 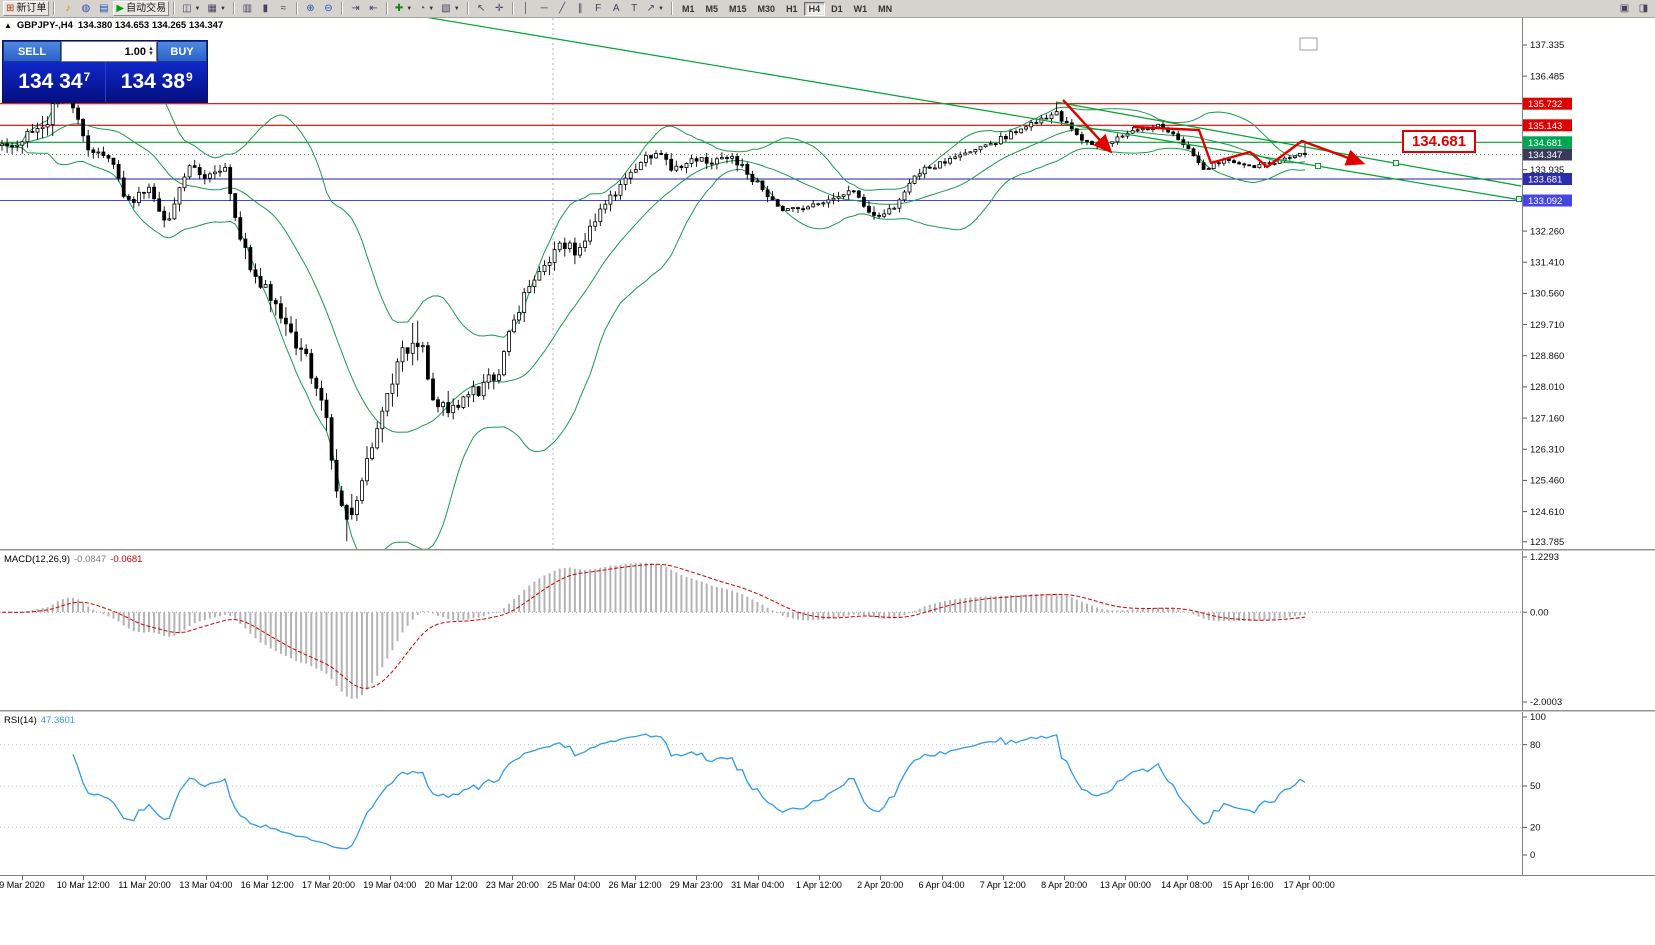 What do you see at coordinates (688, 9) in the screenshot?
I see `timeframe-m1: M1` at bounding box center [688, 9].